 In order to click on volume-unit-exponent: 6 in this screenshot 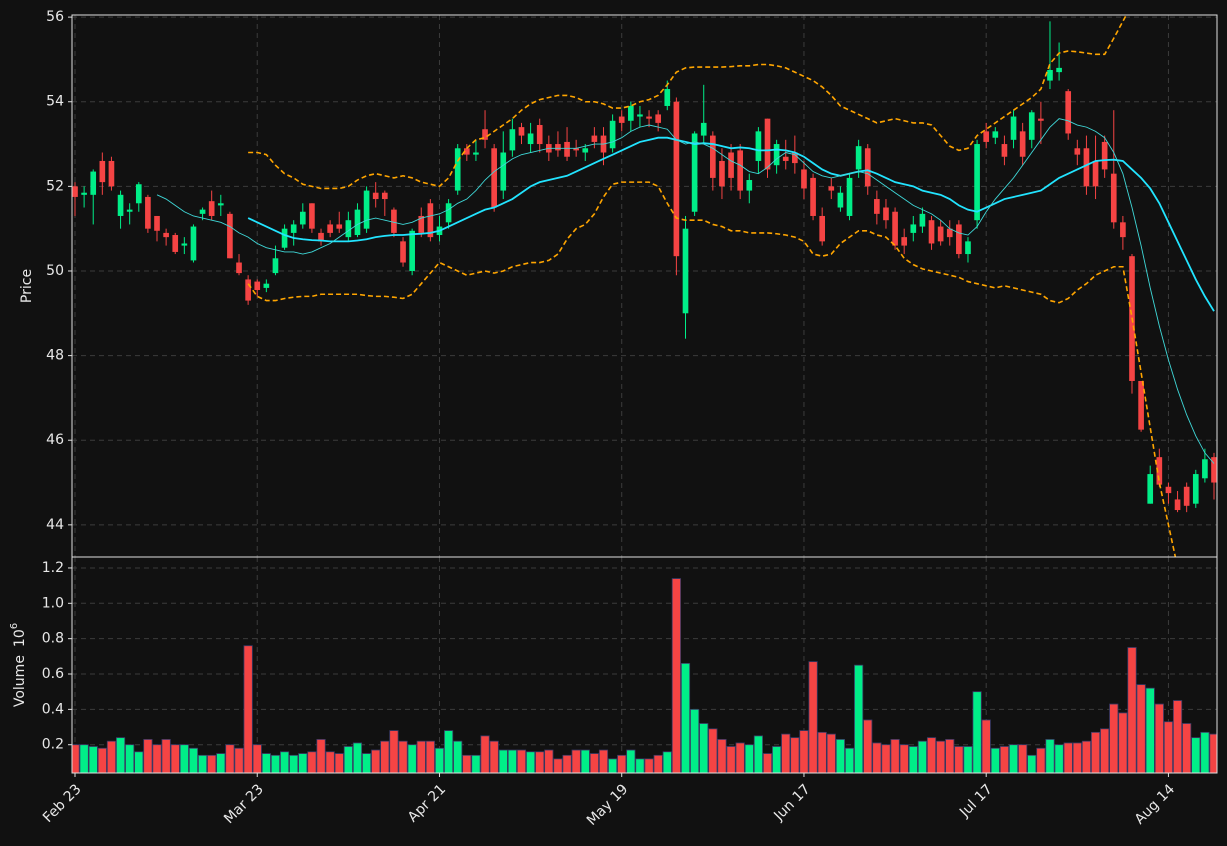, I will do `click(14, 626)`.